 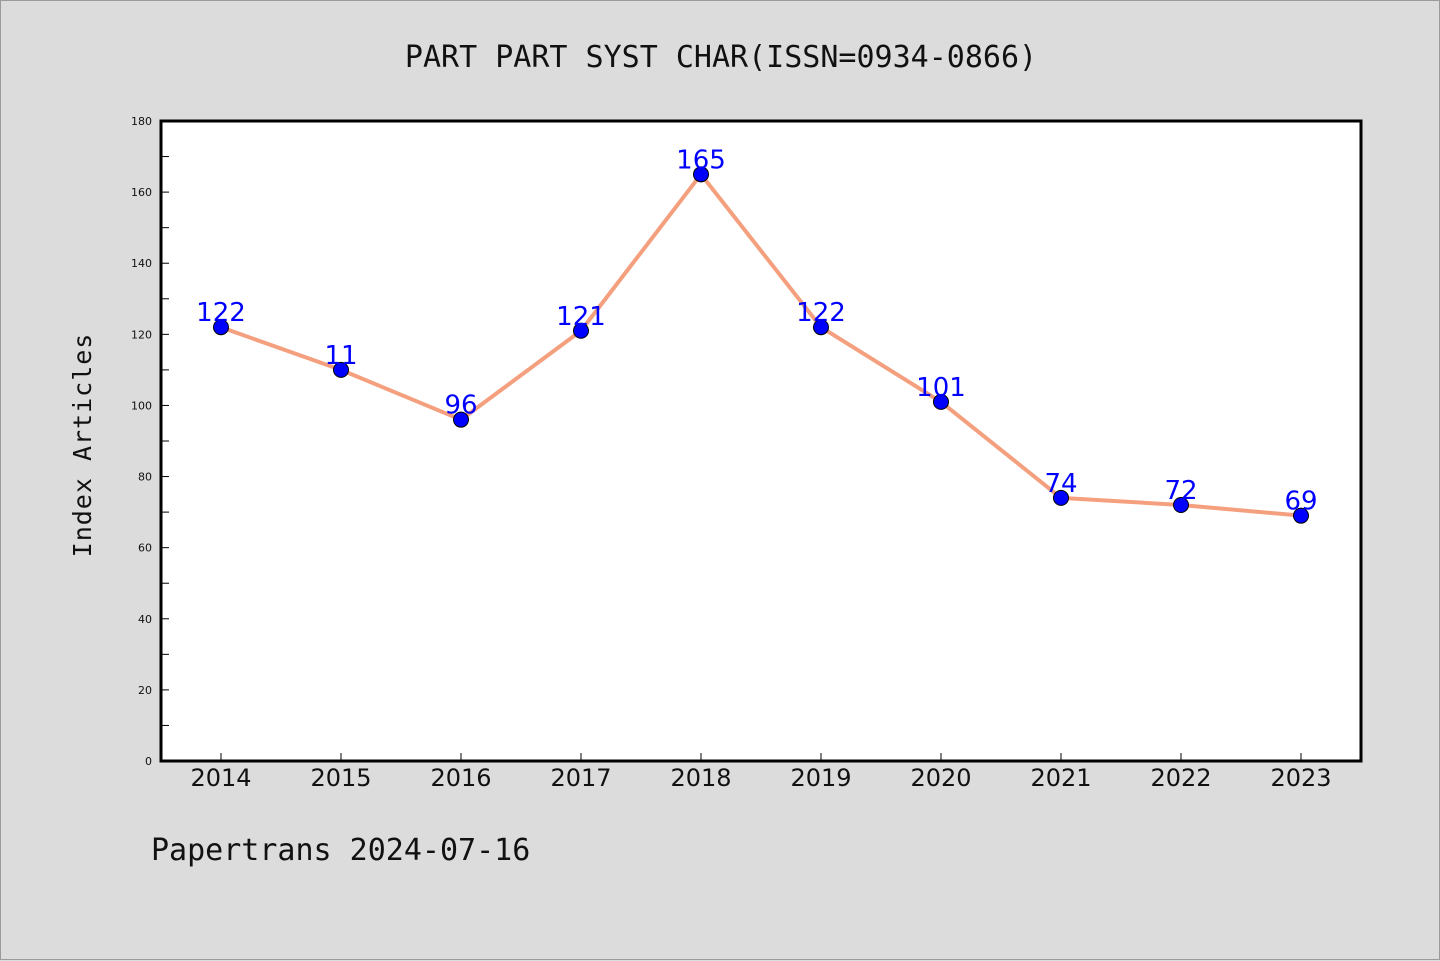 What do you see at coordinates (1180, 491) in the screenshot?
I see `data-label: 72` at bounding box center [1180, 491].